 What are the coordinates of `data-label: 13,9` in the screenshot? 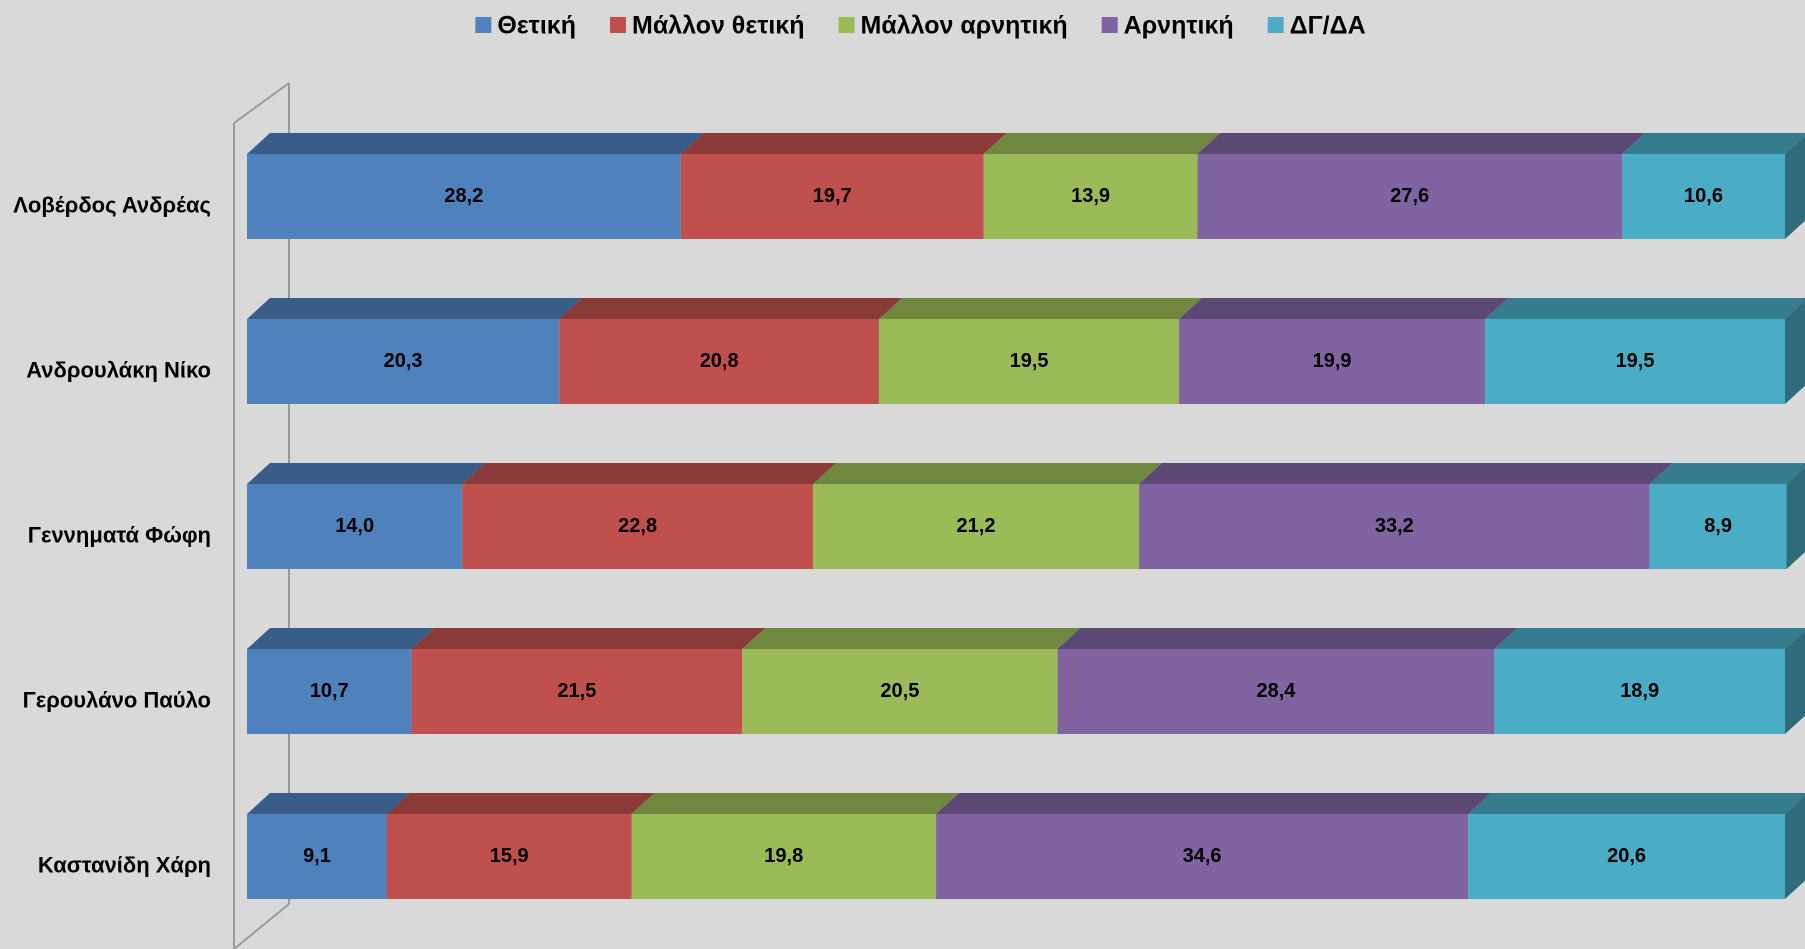 It's located at (1090, 196).